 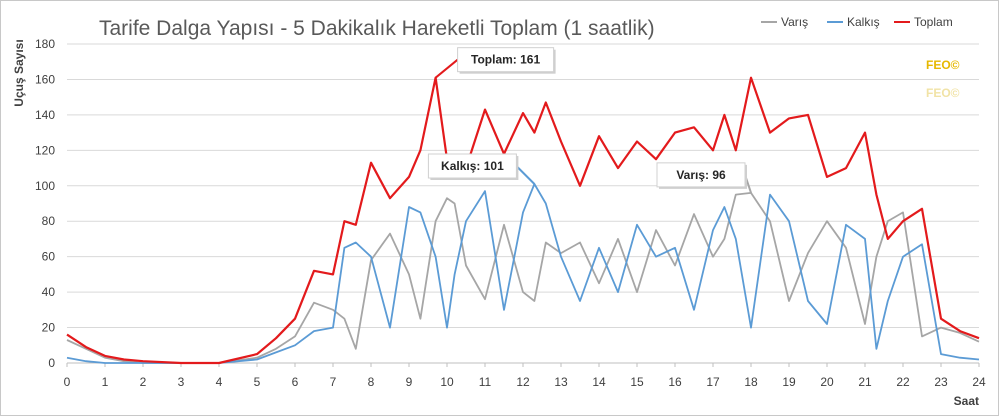 What do you see at coordinates (295, 382) in the screenshot?
I see `x-tick-label: 6` at bounding box center [295, 382].